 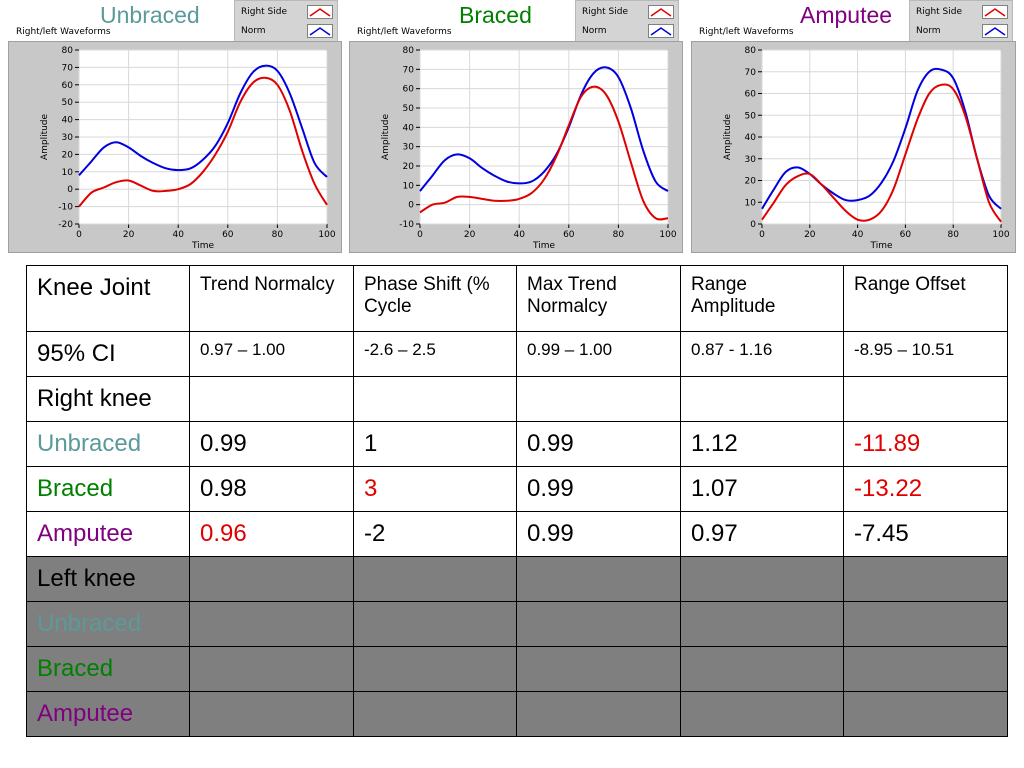 What do you see at coordinates (150, 15) in the screenshot?
I see `panel-title: Unbraced` at bounding box center [150, 15].